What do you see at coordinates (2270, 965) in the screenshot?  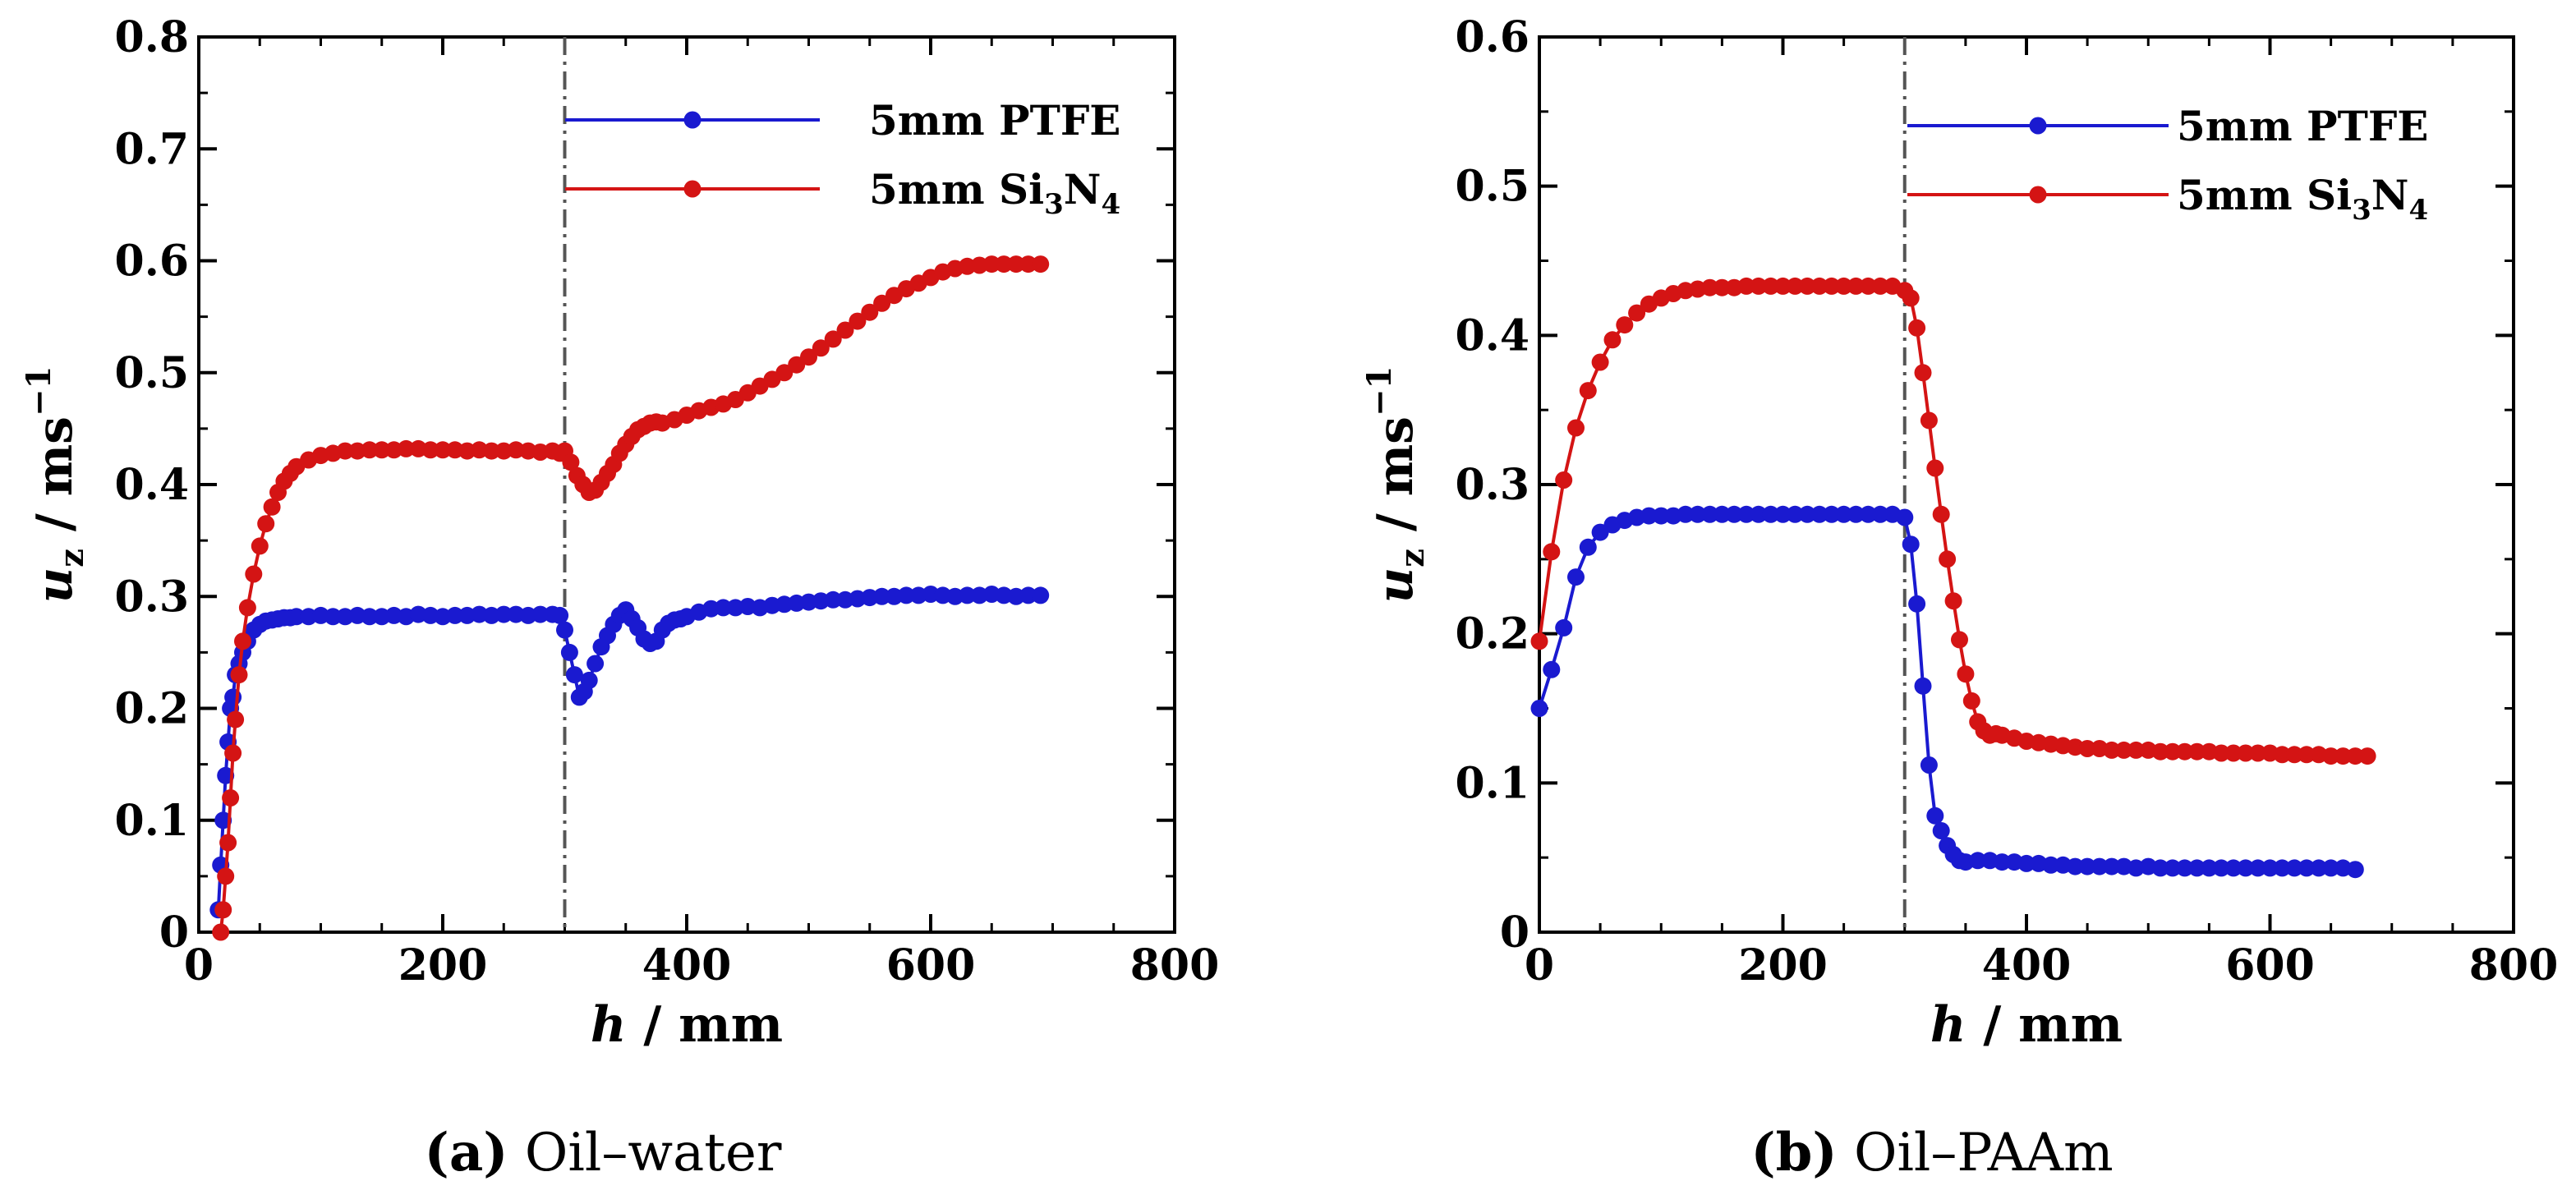 I see `x-tick-label: 600` at bounding box center [2270, 965].